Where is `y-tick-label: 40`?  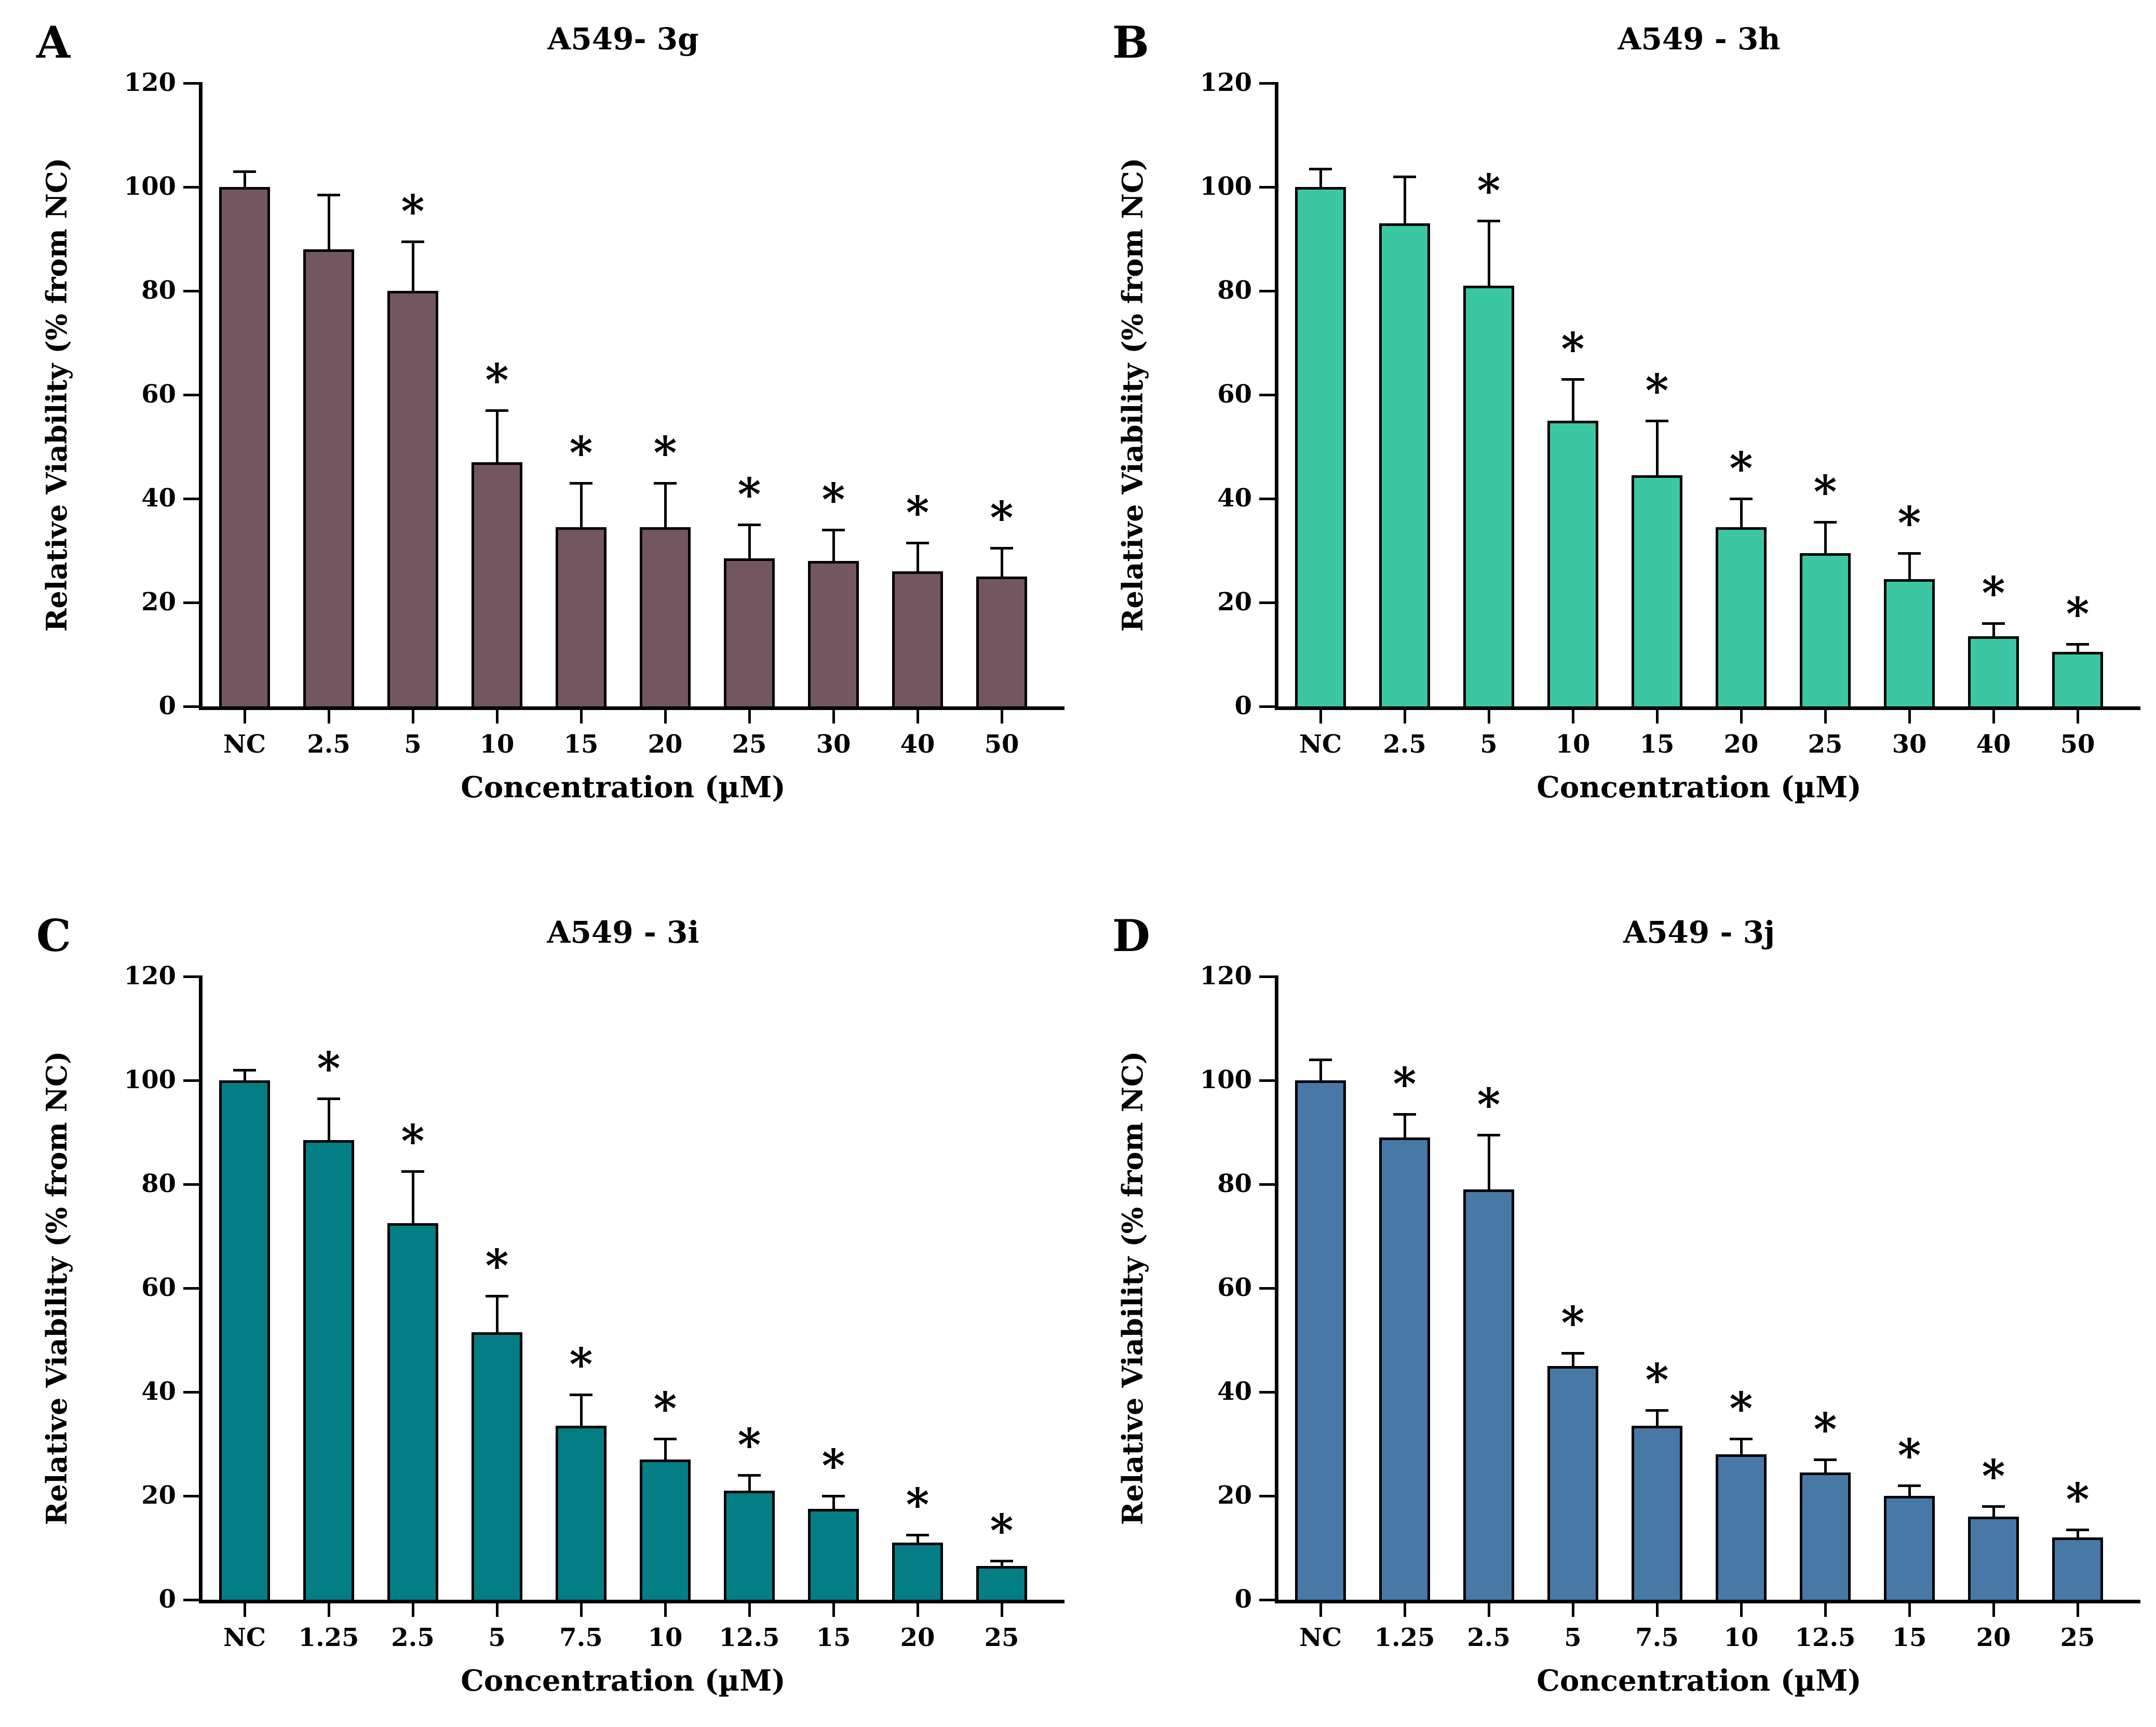
y-tick-label: 40 is located at coordinates (1234, 1391).